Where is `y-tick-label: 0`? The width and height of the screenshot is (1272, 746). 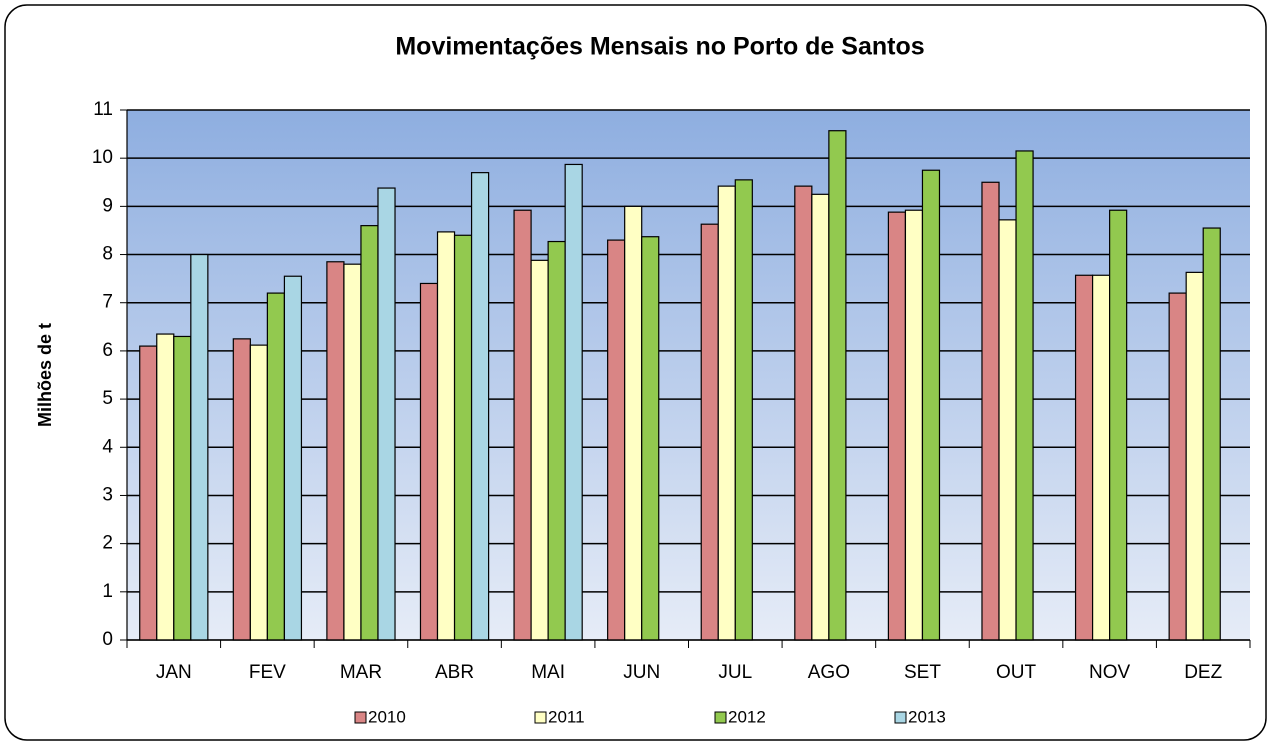 y-tick-label: 0 is located at coordinates (107, 639).